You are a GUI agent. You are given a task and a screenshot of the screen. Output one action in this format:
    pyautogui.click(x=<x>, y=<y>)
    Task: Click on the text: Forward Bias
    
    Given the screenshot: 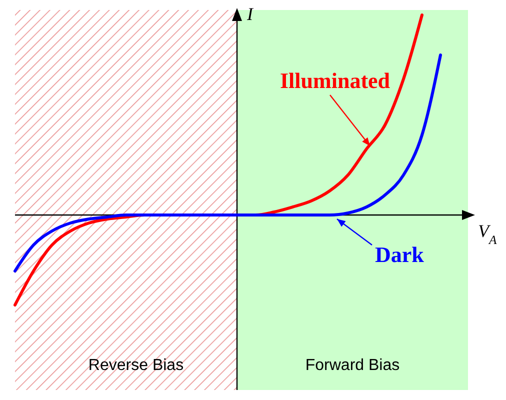 What is the action you would take?
    pyautogui.click(x=352, y=365)
    